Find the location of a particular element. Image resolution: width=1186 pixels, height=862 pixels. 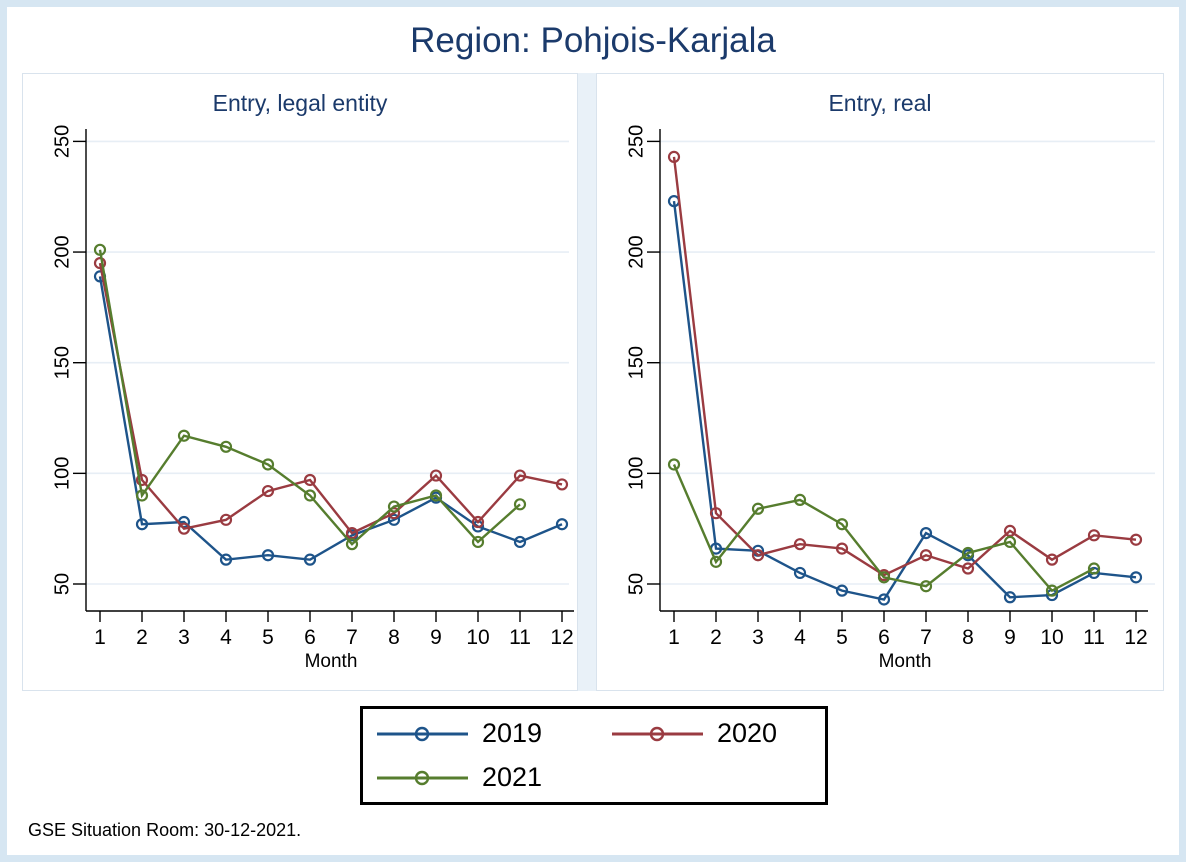

legend-key-2019 is located at coordinates (422, 733).